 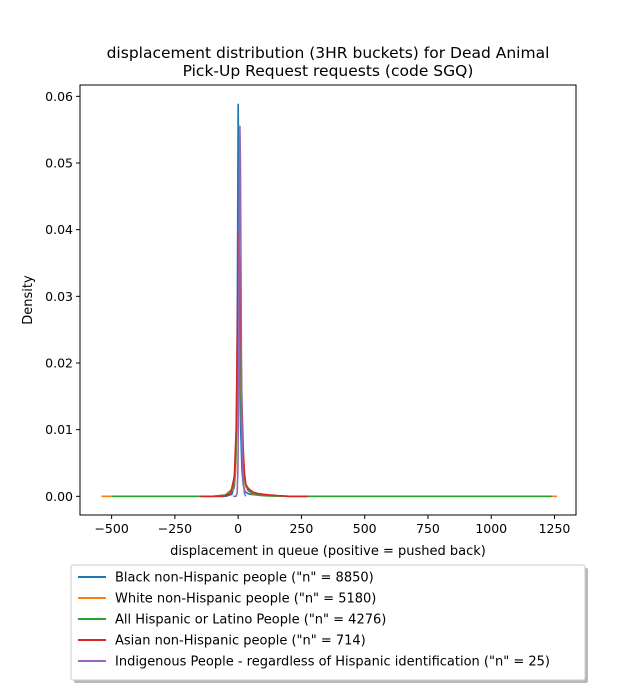 What do you see at coordinates (245, 599) in the screenshot?
I see `legend-entry-1: White non-Hispanic people ("n" = 5180)` at bounding box center [245, 599].